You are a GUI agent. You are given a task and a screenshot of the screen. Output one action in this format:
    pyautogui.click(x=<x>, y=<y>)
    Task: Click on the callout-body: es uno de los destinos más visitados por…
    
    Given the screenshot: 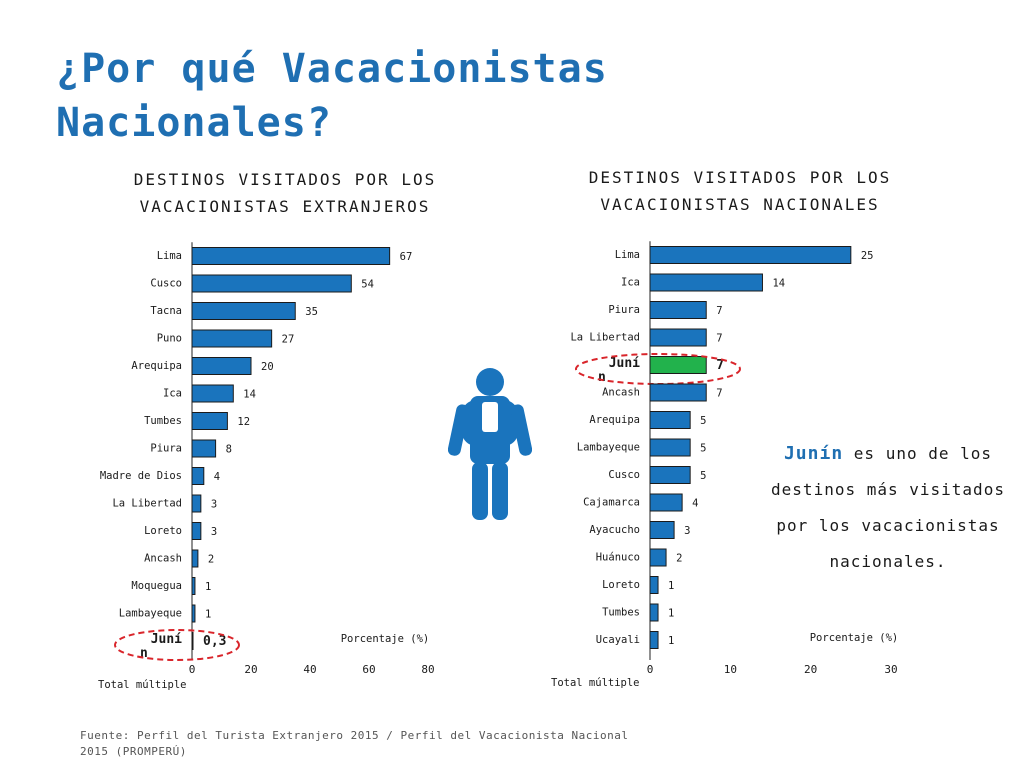 What is the action you would take?
    pyautogui.click(x=888, y=507)
    